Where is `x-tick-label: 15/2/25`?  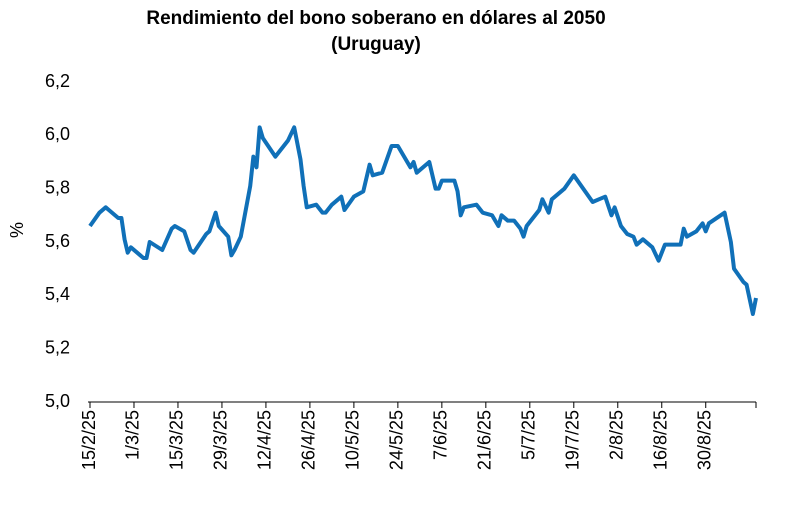 x-tick-label: 15/2/25 is located at coordinates (89, 440).